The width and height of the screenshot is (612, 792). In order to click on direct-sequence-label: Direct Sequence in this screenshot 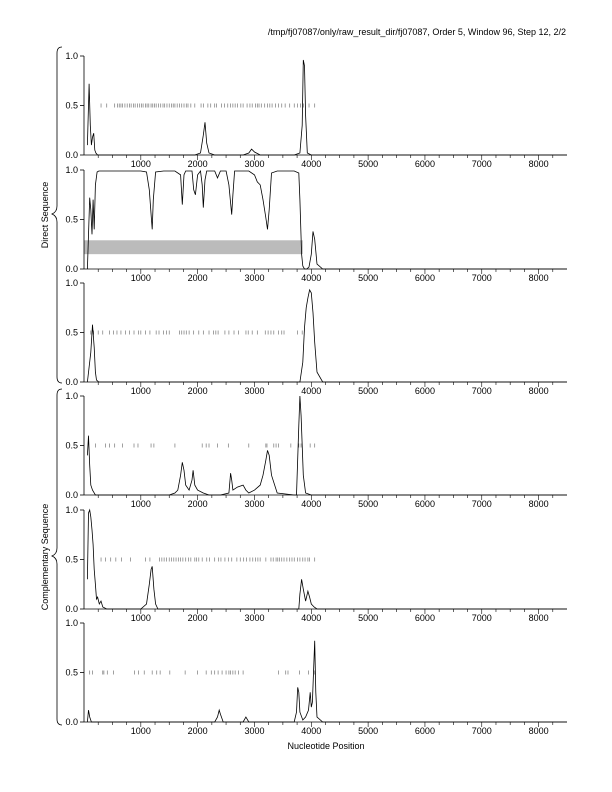, I will do `click(45, 215)`.